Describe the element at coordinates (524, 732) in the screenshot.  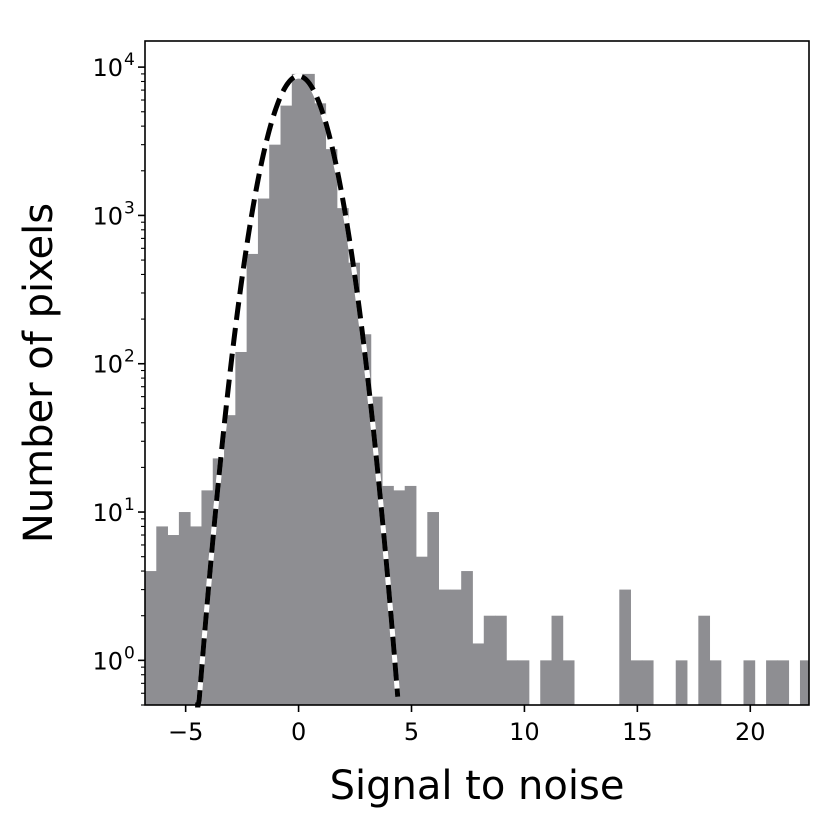
I see `x-tick-label: 10` at that location.